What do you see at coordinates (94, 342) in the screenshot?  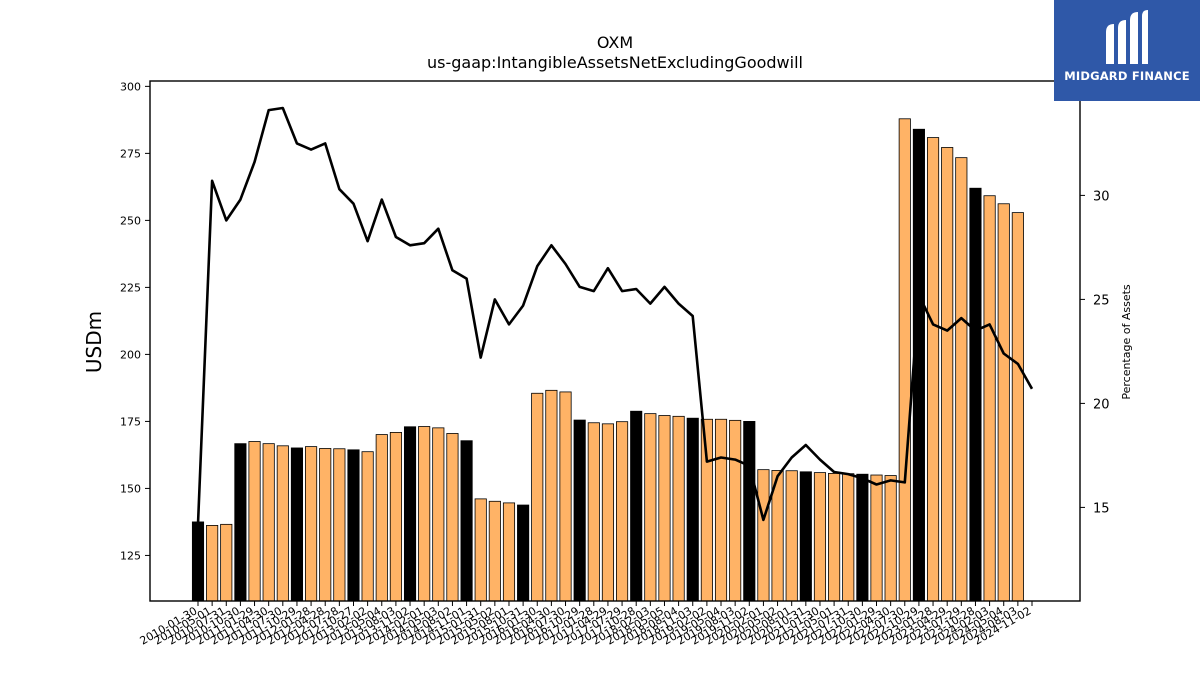 I see `y-axis-label: USDm` at bounding box center [94, 342].